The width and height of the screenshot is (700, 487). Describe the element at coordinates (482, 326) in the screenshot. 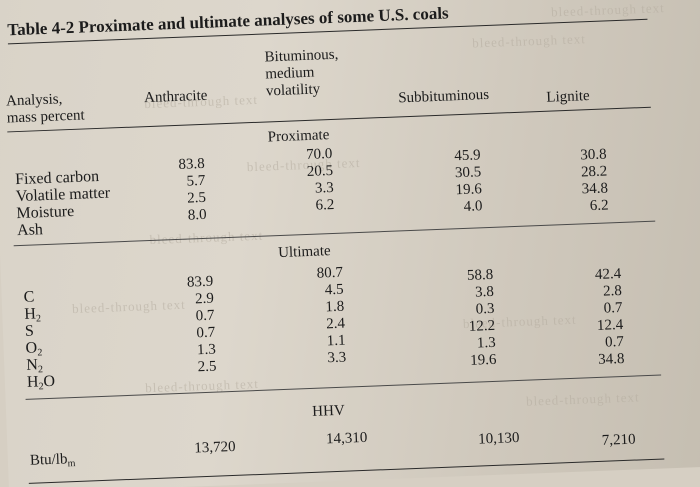

I see `cell: 12.2` at that location.